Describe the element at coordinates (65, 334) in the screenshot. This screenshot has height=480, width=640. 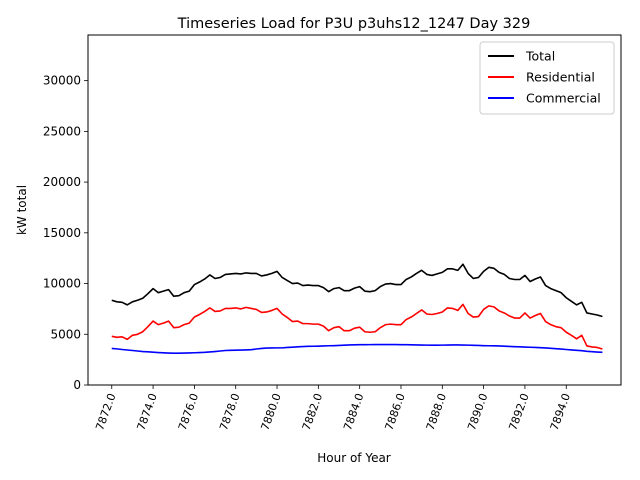
I see `y-tick-label: 5000` at that location.